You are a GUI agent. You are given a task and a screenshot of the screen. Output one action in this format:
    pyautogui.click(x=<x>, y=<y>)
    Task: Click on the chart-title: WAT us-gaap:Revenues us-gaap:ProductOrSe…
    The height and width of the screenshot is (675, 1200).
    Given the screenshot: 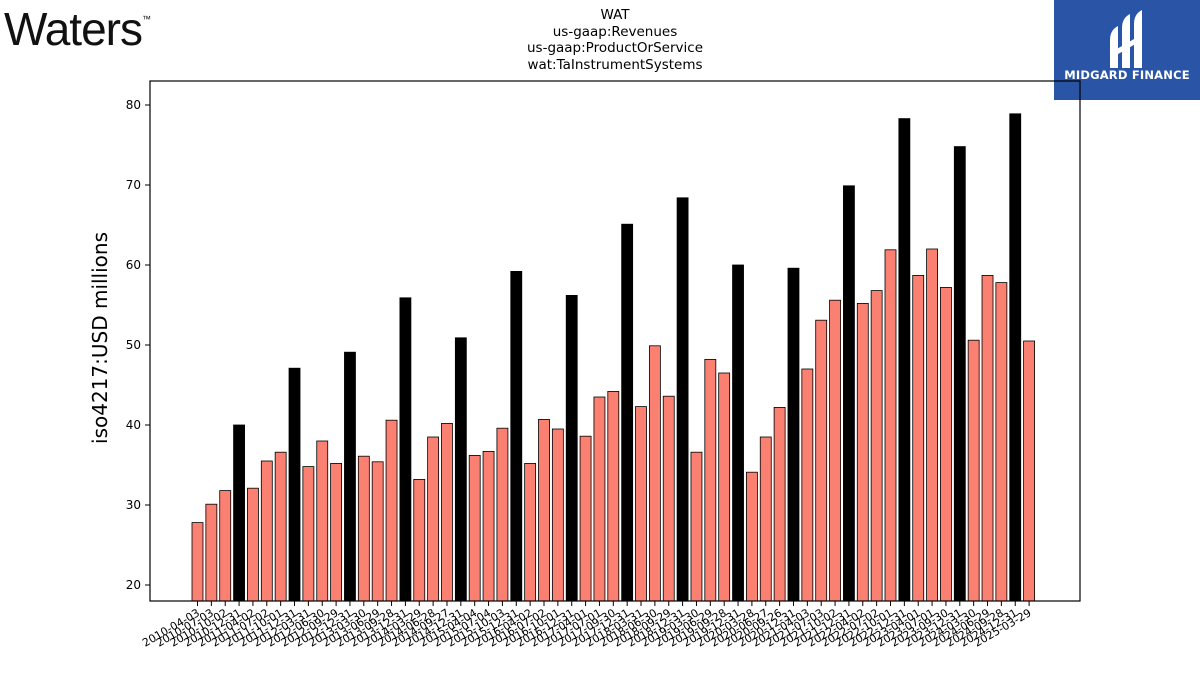 What is the action you would take?
    pyautogui.click(x=615, y=40)
    